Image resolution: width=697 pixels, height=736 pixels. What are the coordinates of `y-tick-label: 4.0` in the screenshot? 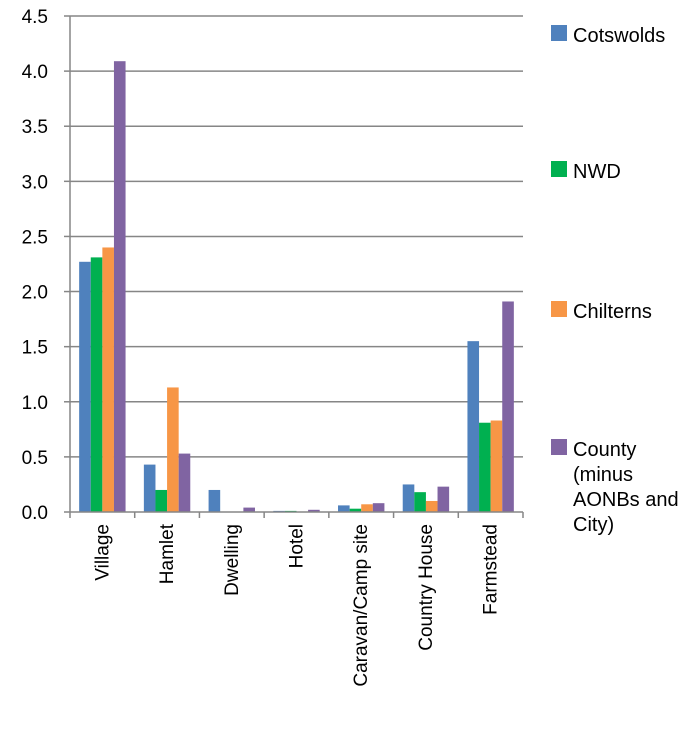 It's located at (35, 72).